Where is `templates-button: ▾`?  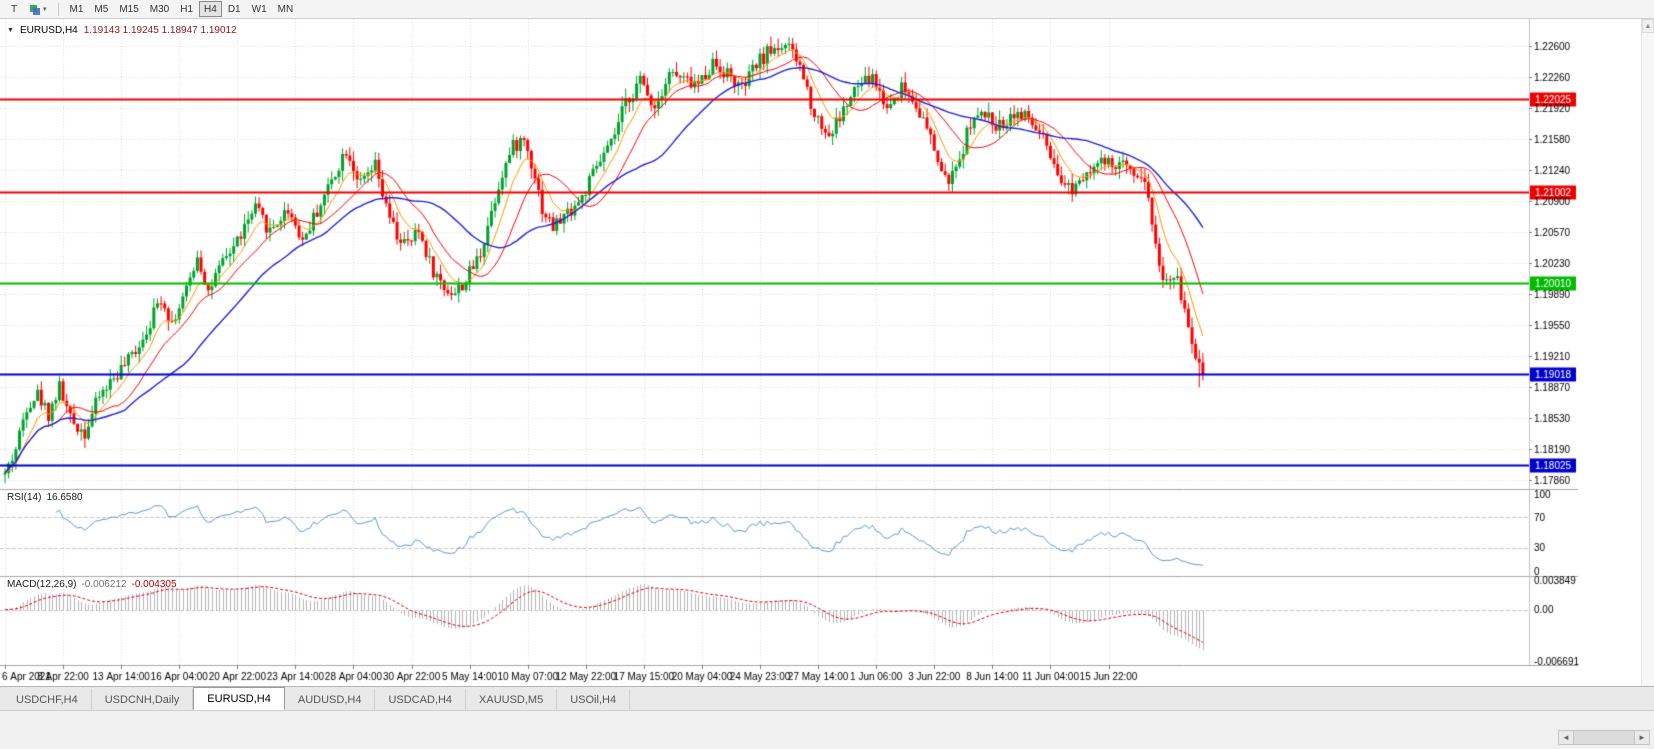 templates-button: ▾ is located at coordinates (38, 9).